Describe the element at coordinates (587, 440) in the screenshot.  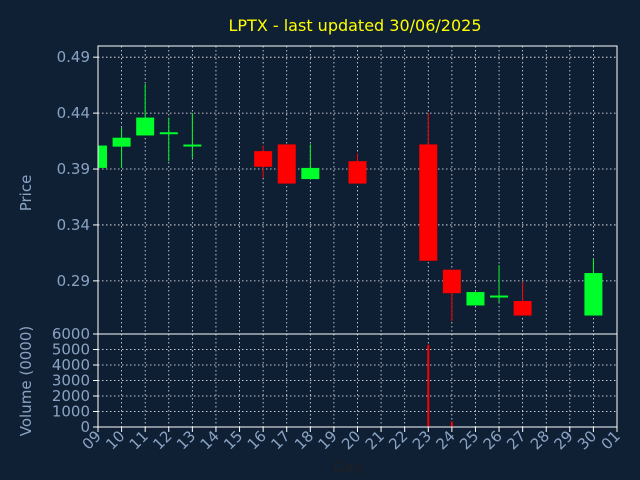
I see `x-tick-label: 30` at that location.